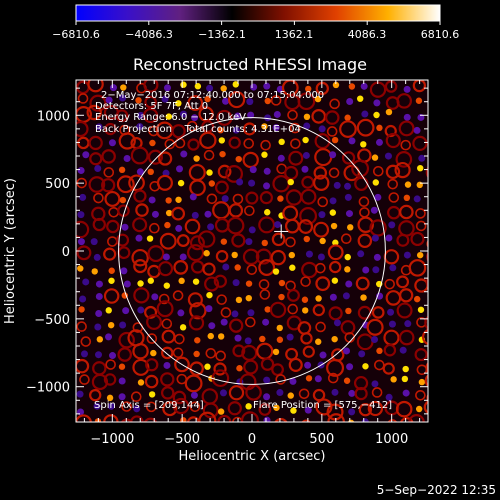  I want to click on colorbar-tick-label: 6810.6, so click(440, 34).